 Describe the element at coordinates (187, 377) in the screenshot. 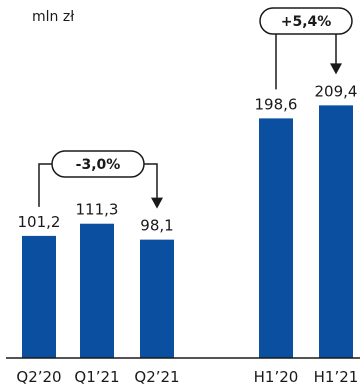

I see `category-labels-group: Q2’20 Q1’21 Q2’21 H1’20 H1’21` at that location.